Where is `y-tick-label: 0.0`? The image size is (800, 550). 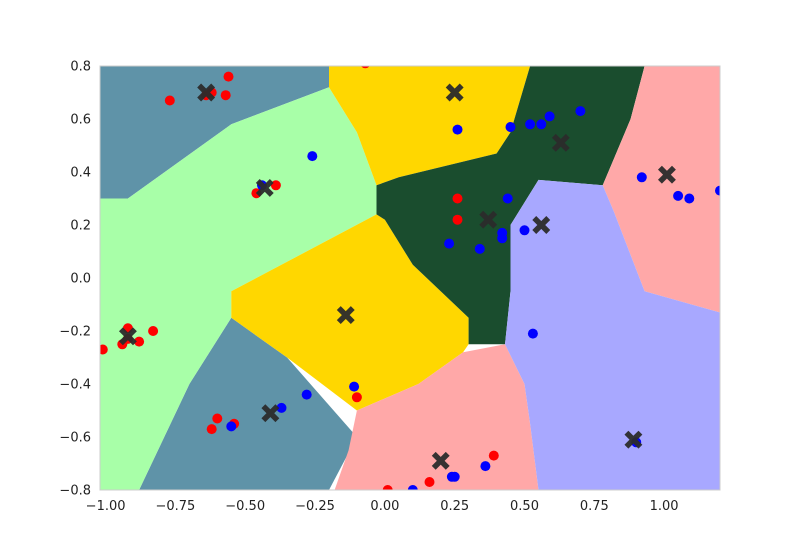 y-tick-label: 0.0 is located at coordinates (80, 279).